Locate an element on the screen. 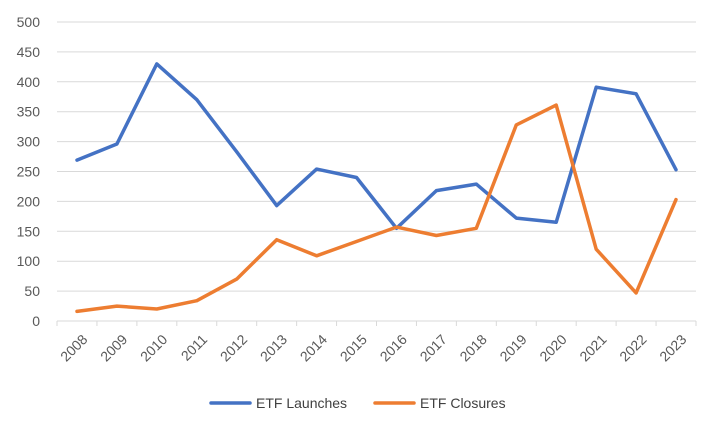  legend-label: ETF Launches is located at coordinates (301, 403).